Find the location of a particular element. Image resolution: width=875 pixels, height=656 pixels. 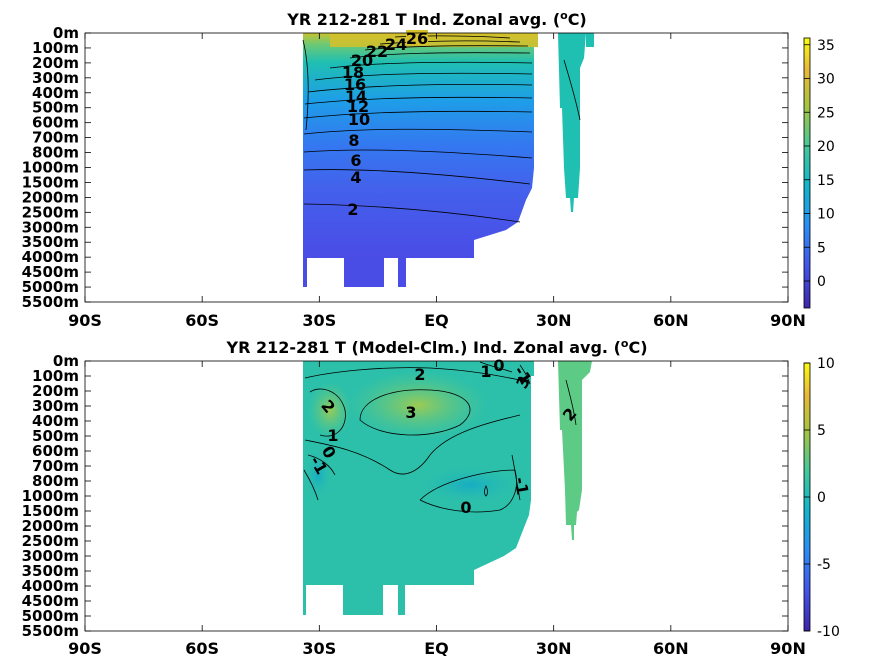

chart-1-field is located at coordinates (448, 160).